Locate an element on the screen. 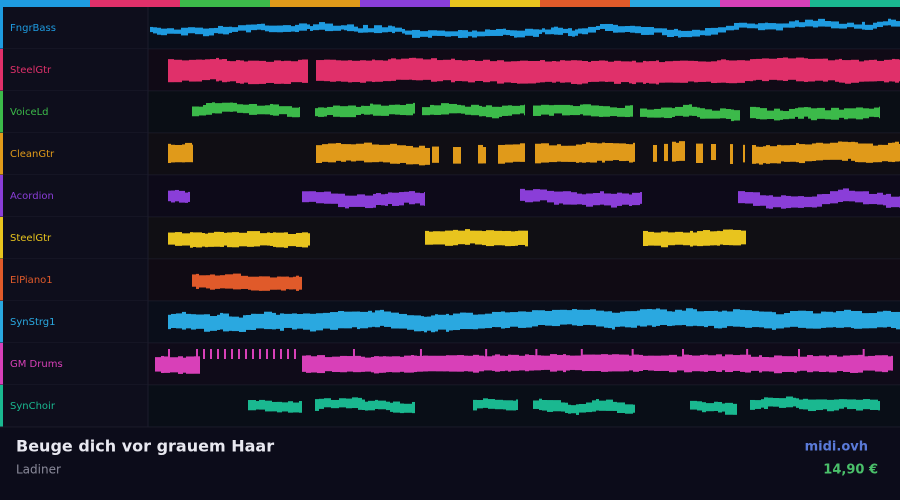 The image size is (900, 500). top-strip-segment is located at coordinates (585, 3).